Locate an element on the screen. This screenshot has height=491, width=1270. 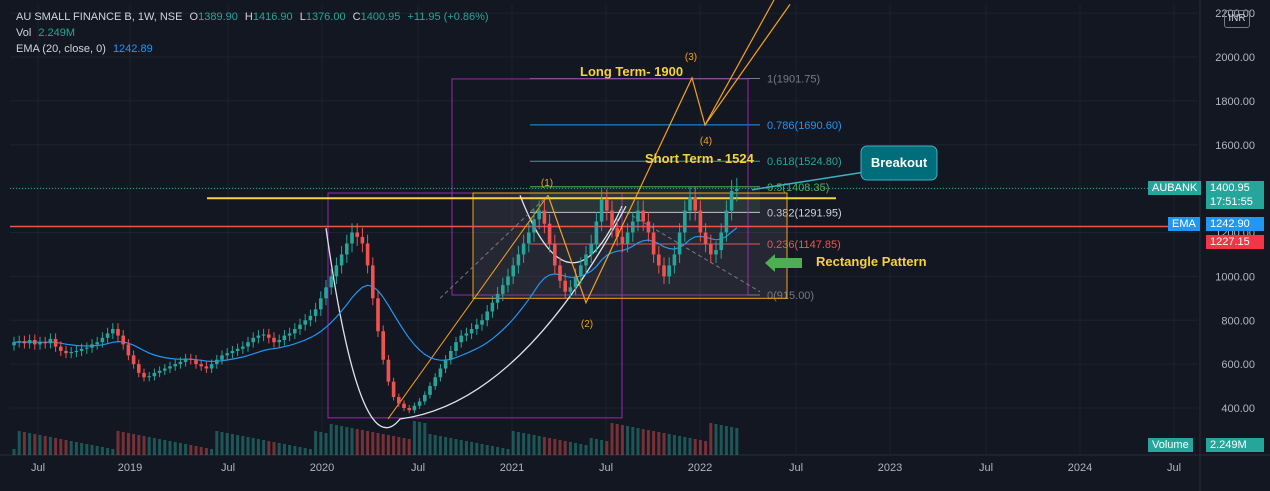
wave-label-1: (1) is located at coordinates (547, 183).